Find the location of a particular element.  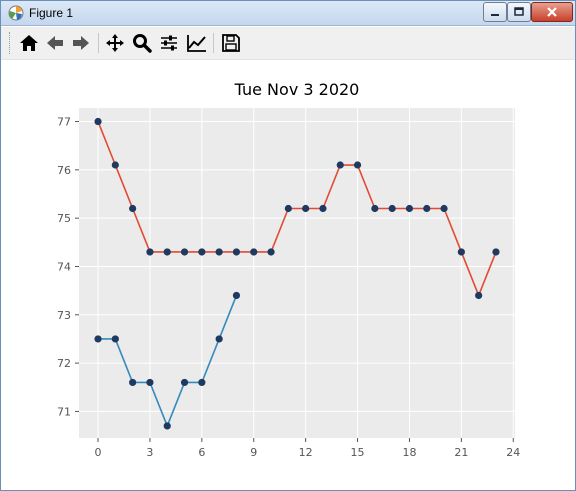

y-tick-label: 74 is located at coordinates (64, 266).